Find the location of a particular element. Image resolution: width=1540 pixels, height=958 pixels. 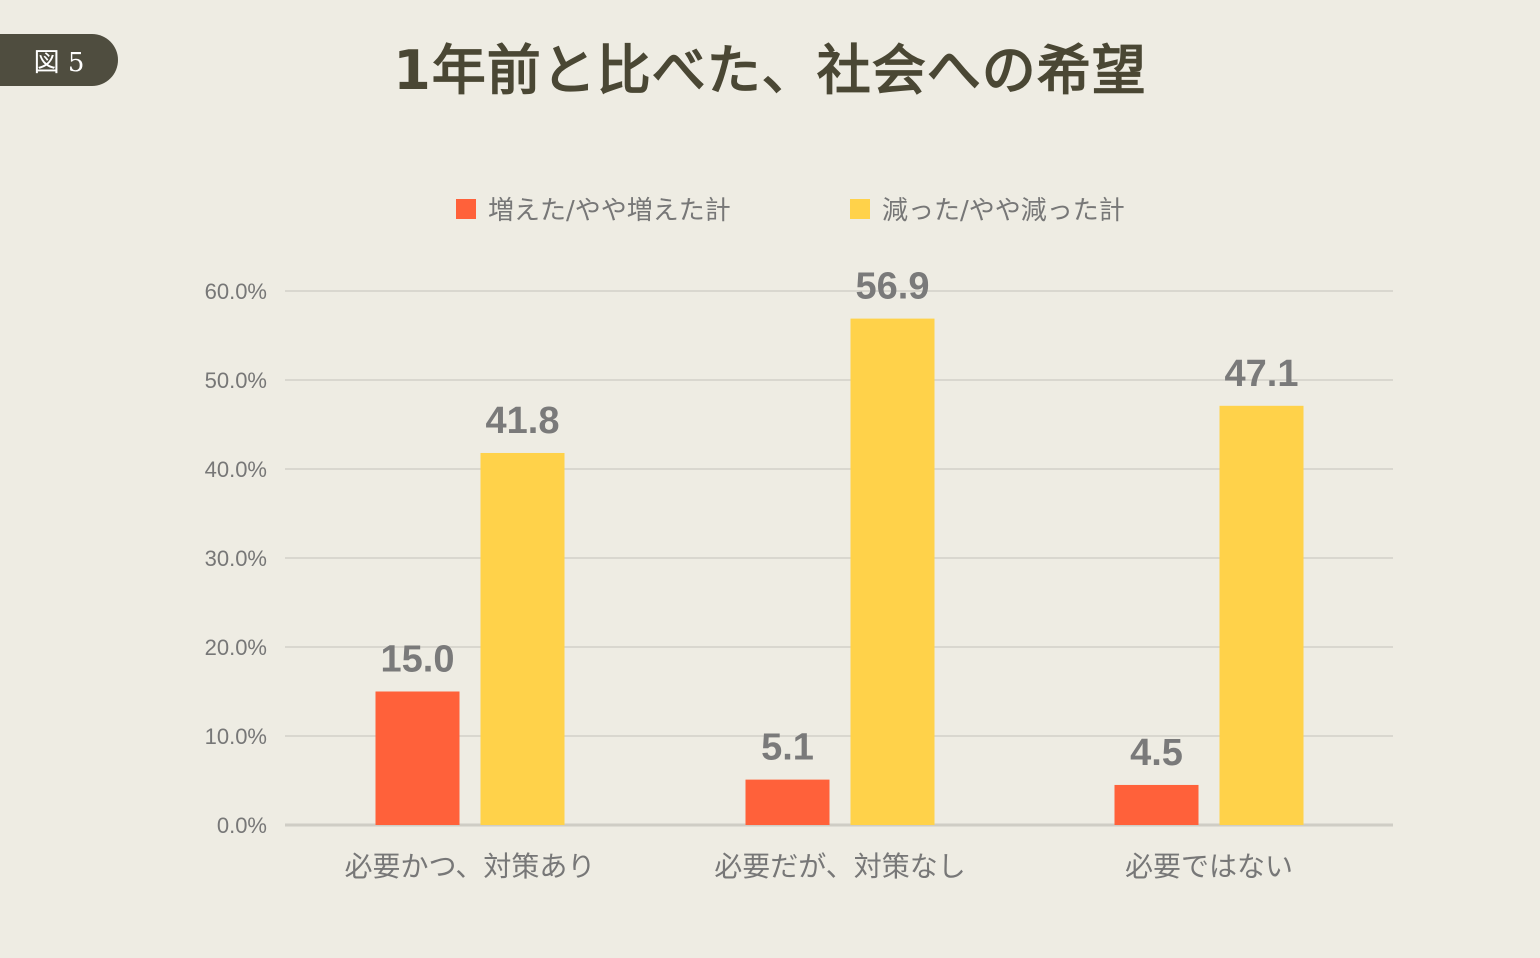

data-label: 41.8 is located at coordinates (523, 421).